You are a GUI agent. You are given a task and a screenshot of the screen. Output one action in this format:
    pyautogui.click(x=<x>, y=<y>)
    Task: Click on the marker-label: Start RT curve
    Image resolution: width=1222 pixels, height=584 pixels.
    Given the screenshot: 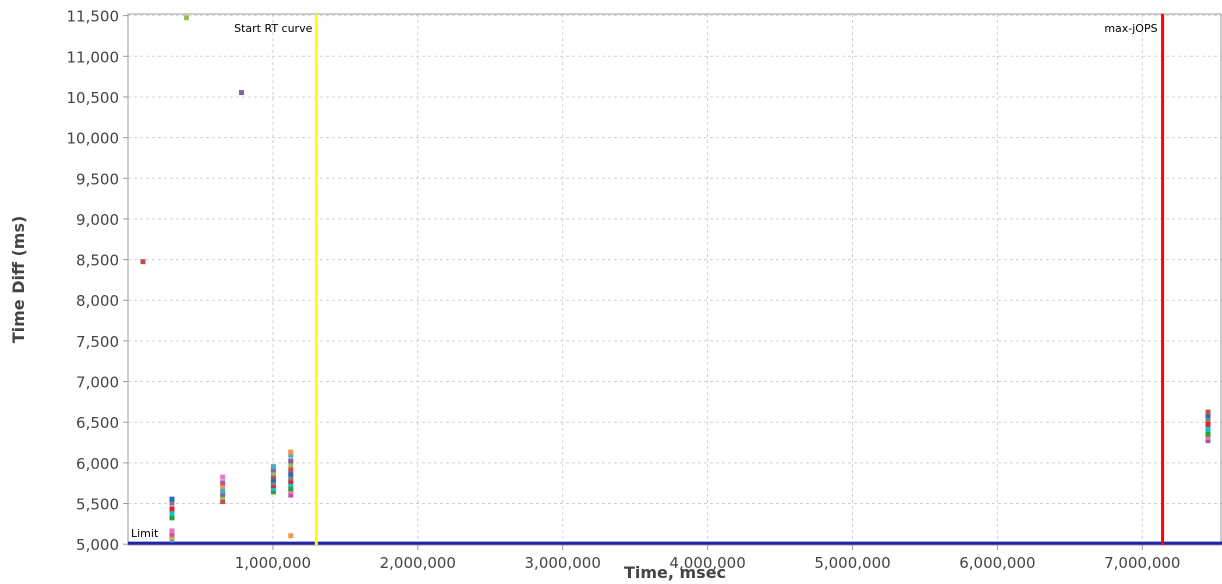 What is the action you would take?
    pyautogui.click(x=273, y=28)
    